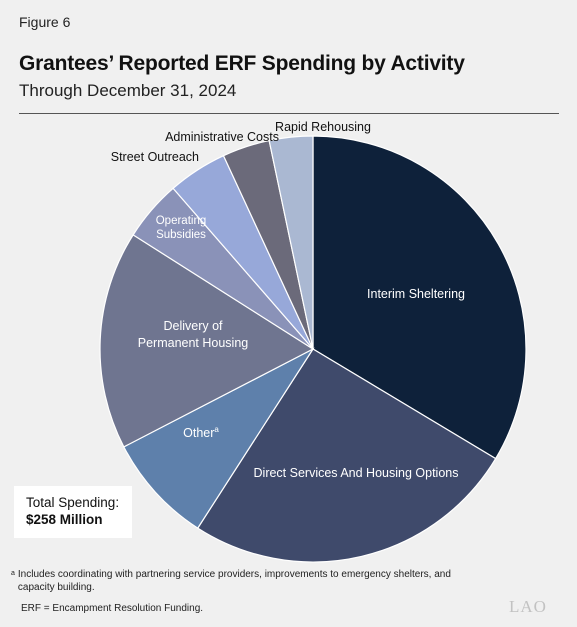 This screenshot has height=627, width=577. Describe the element at coordinates (45, 22) in the screenshot. I see `figure-label: Figure 6` at that location.